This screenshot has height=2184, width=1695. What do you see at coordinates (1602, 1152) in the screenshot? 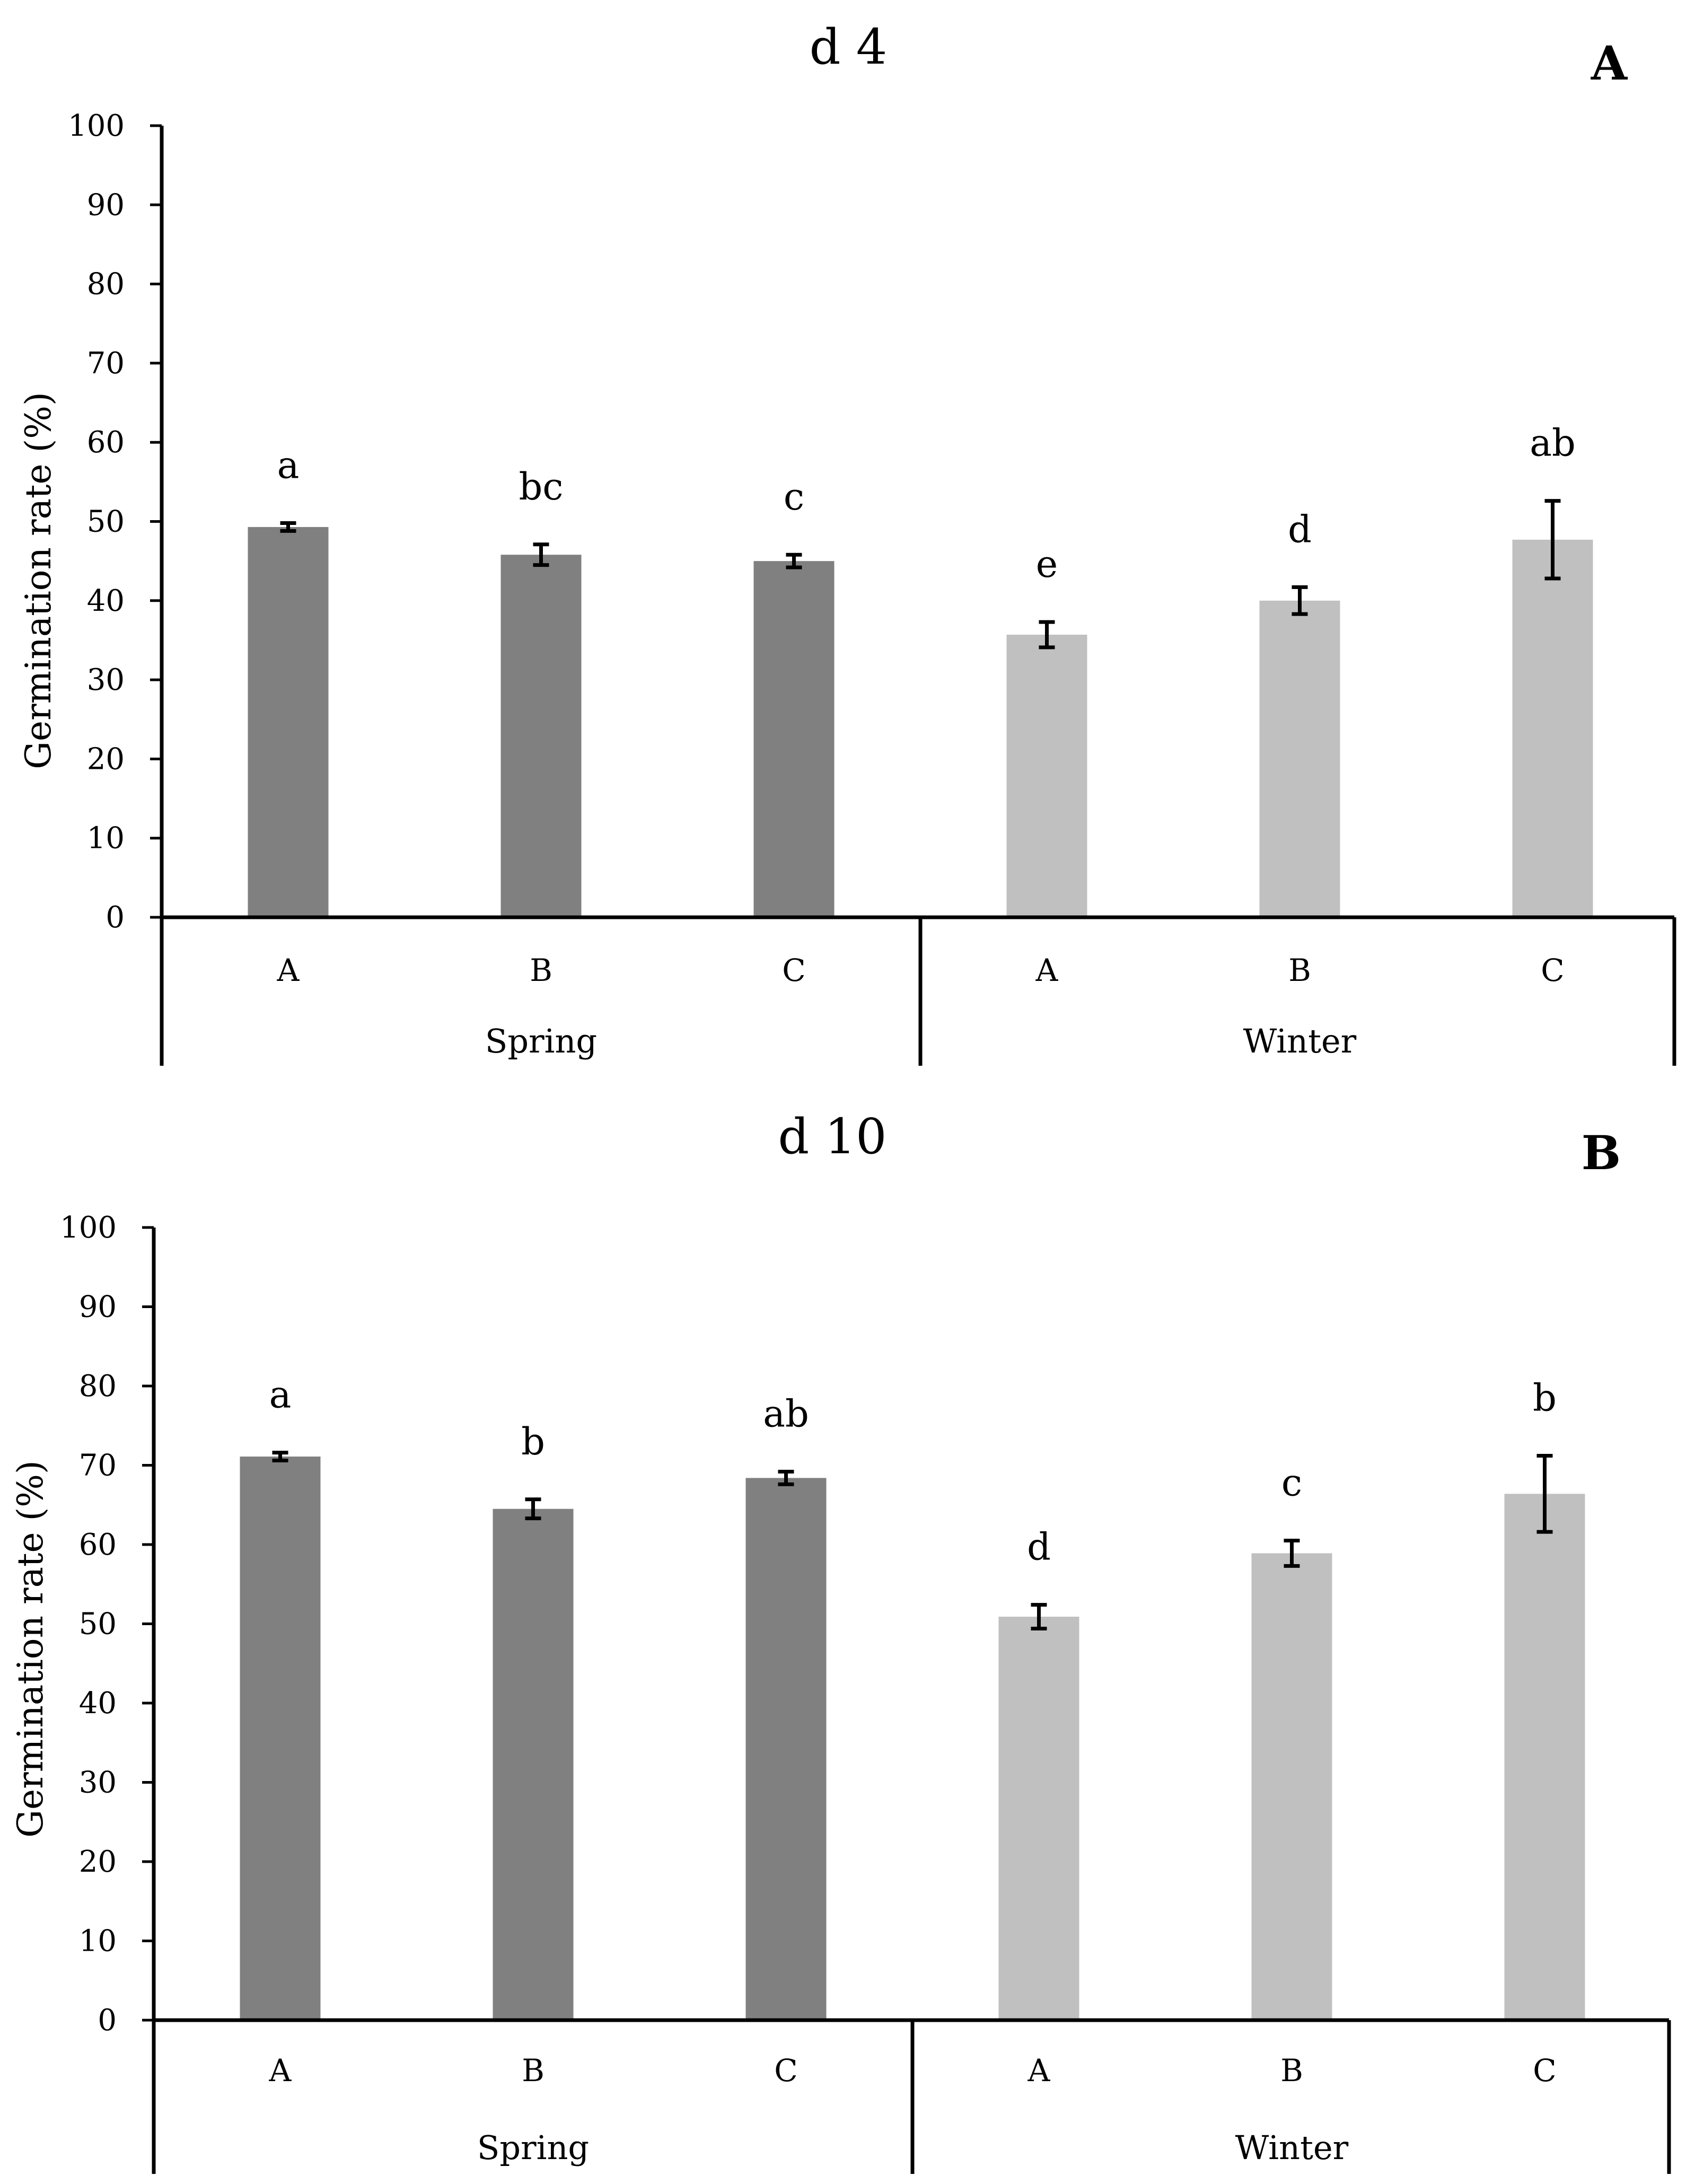
I see `panel-label: B` at bounding box center [1602, 1152].